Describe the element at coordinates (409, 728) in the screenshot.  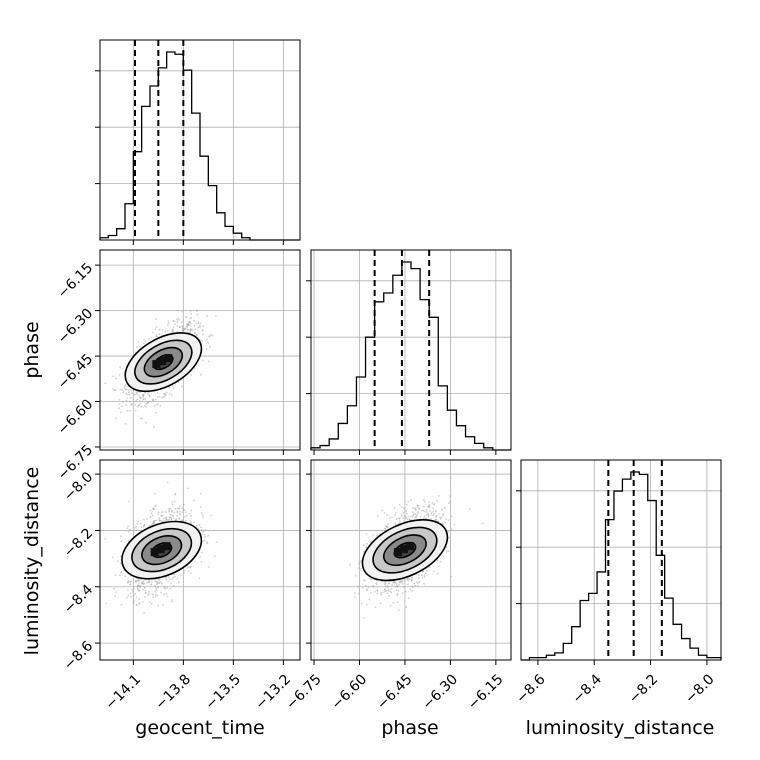
I see `x-axis-label-phase: phase` at that location.